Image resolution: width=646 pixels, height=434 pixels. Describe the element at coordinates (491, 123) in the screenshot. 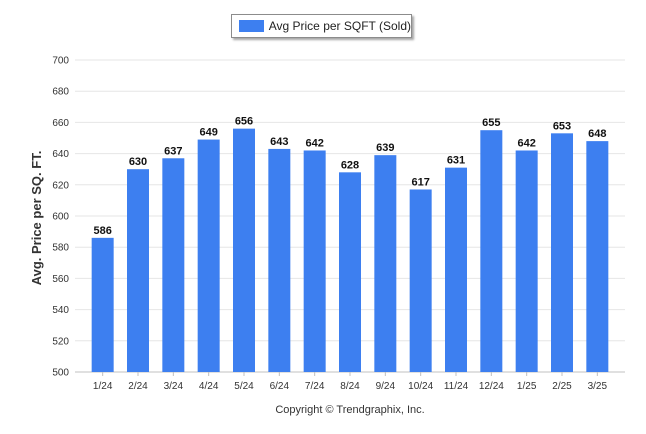

I see `data-label: 655` at that location.